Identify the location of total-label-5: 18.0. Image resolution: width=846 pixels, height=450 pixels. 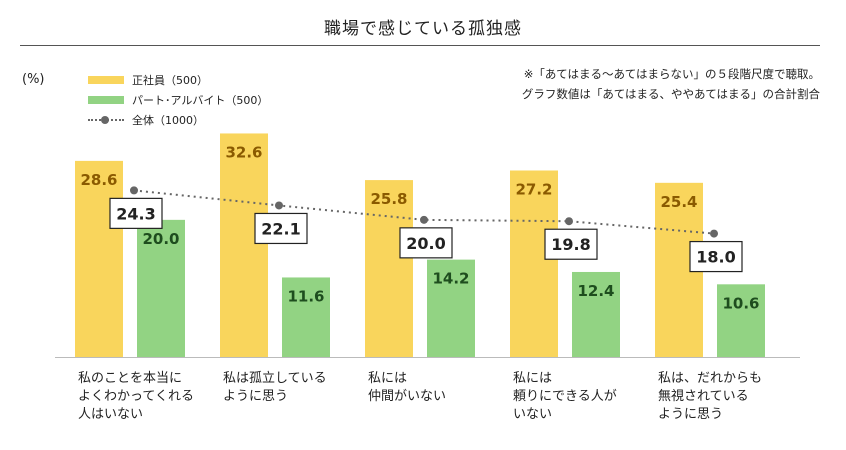
(715, 257).